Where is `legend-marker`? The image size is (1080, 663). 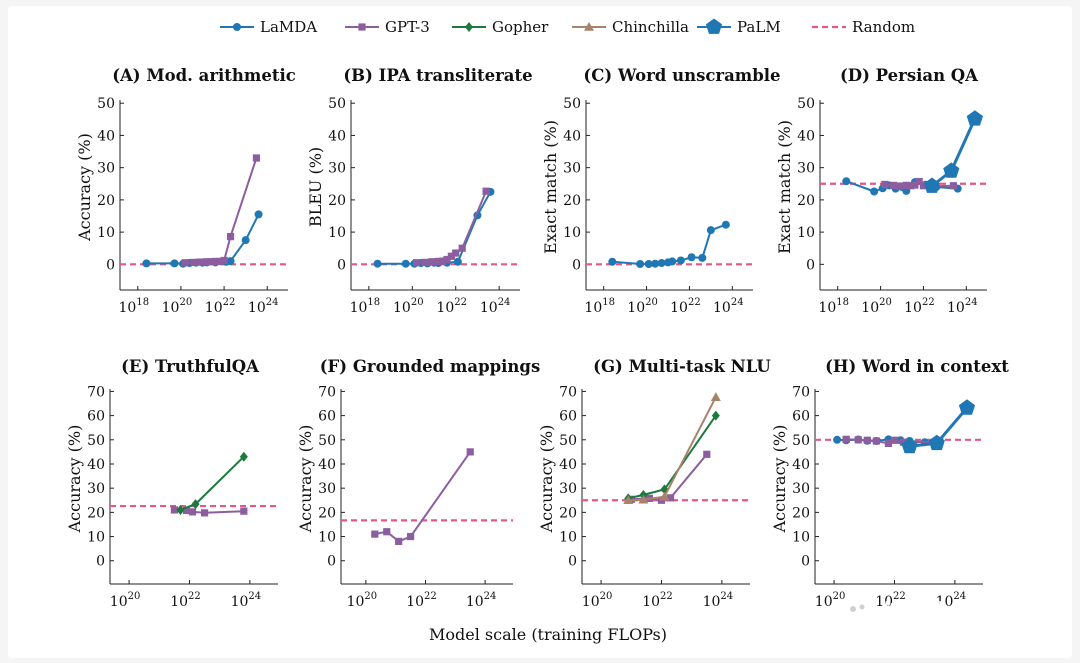
legend-marker is located at coordinates (469, 27).